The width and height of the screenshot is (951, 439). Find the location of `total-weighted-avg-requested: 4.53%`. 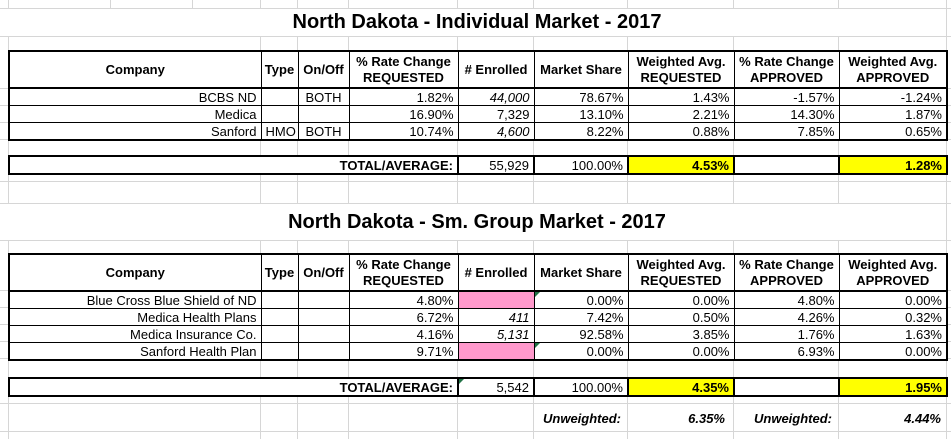

total-weighted-avg-requested: 4.53% is located at coordinates (681, 165).